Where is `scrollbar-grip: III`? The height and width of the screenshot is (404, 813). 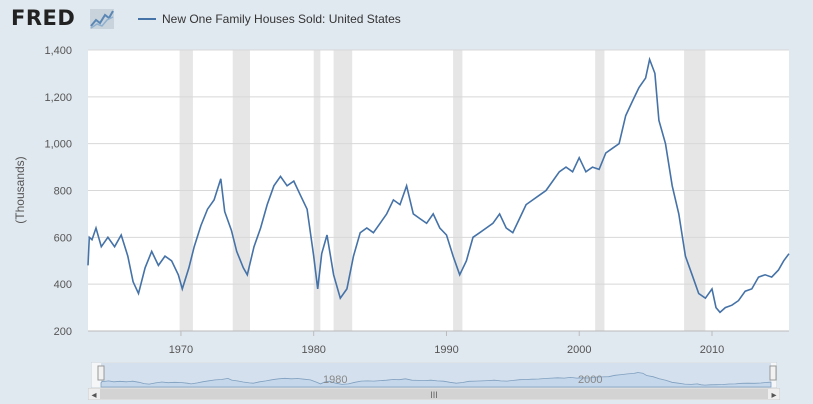 scrollbar-grip: III is located at coordinates (434, 395).